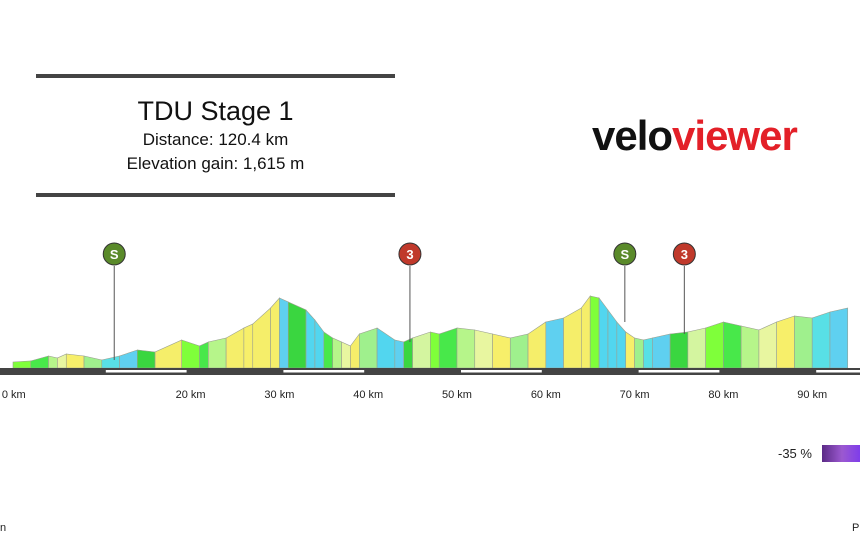 The image size is (860, 546). What do you see at coordinates (841, 453) in the screenshot?
I see `gradient-legend-bar` at bounding box center [841, 453].